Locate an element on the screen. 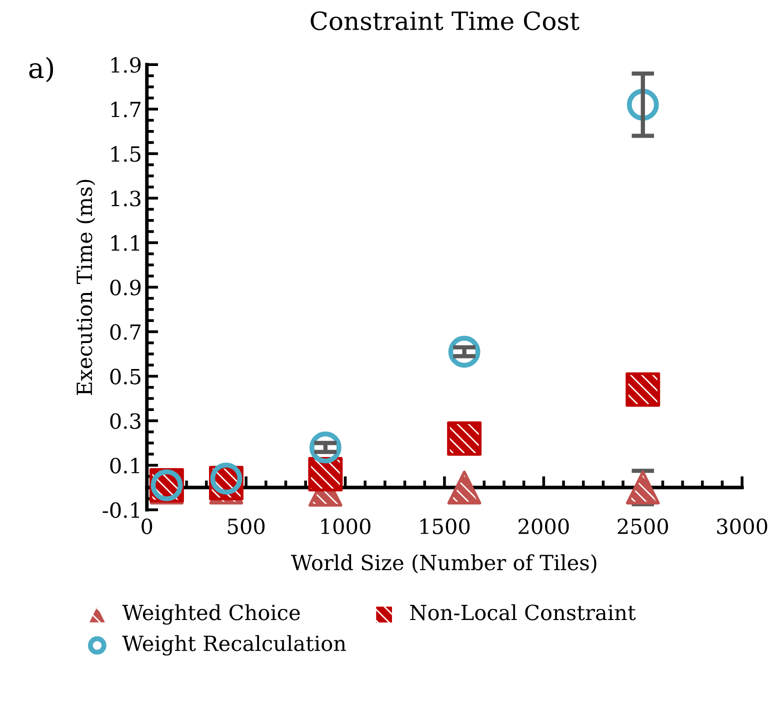 This screenshot has height=718, width=773. y-tick-label: 0.5 is located at coordinates (125, 376).